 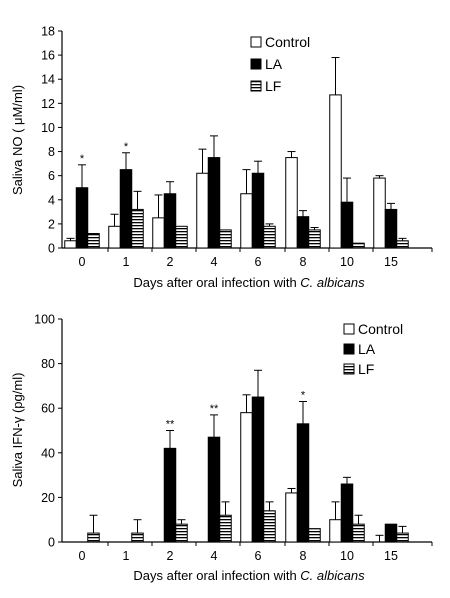 I want to click on y-tick-label: 16, so click(x=48, y=56).